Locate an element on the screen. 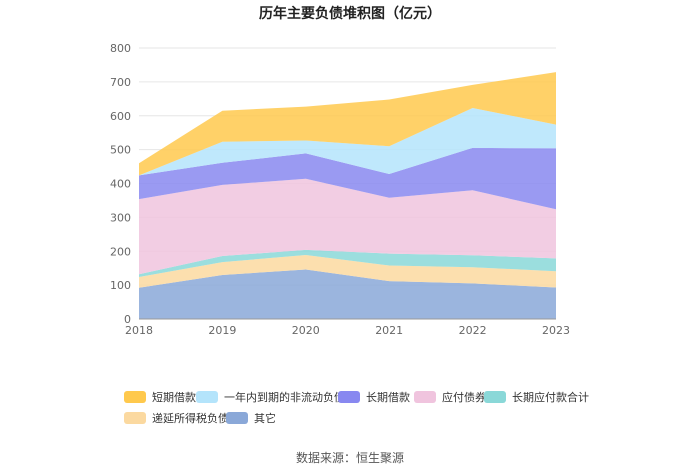  data-source-note: 数据来源：恒生聚源 is located at coordinates (349, 458).